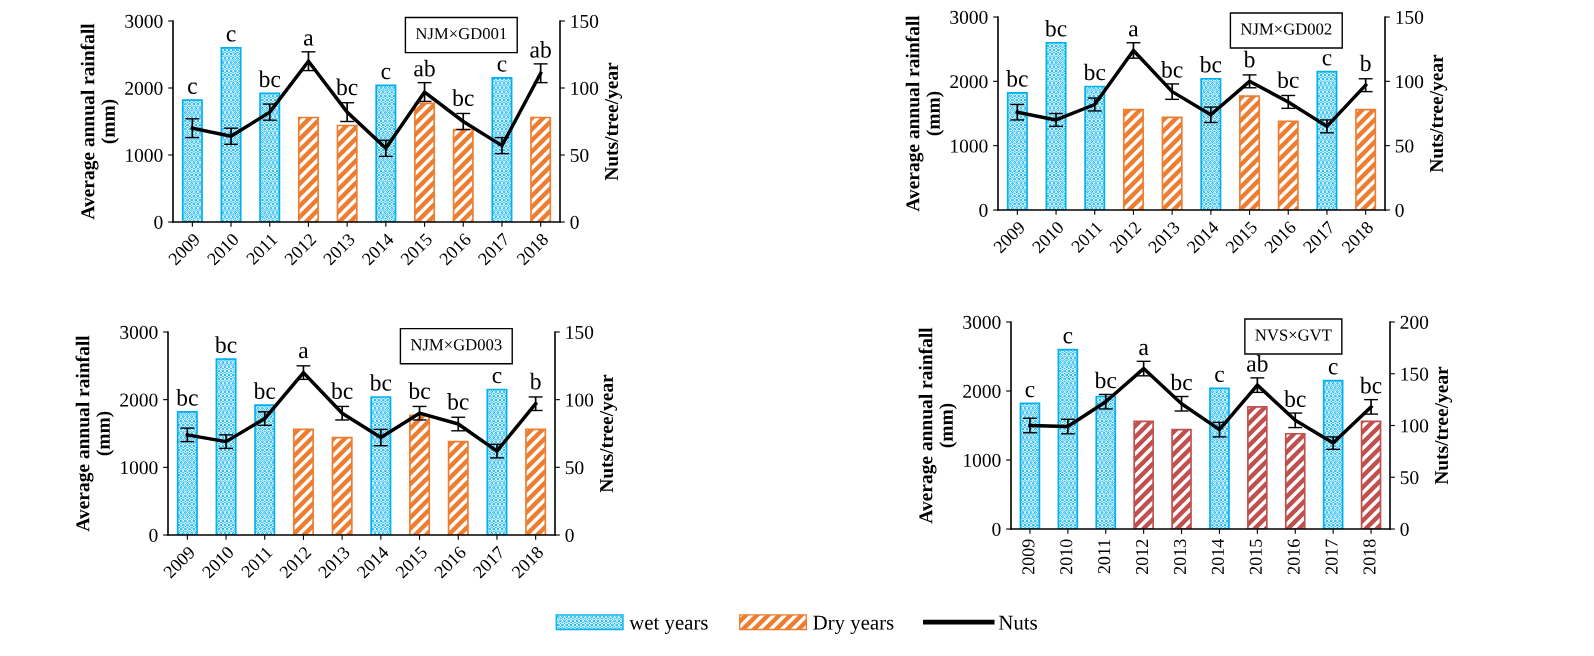  Describe the element at coordinates (461, 33) in the screenshot. I see `chart-title: NJM×GD001` at that location.